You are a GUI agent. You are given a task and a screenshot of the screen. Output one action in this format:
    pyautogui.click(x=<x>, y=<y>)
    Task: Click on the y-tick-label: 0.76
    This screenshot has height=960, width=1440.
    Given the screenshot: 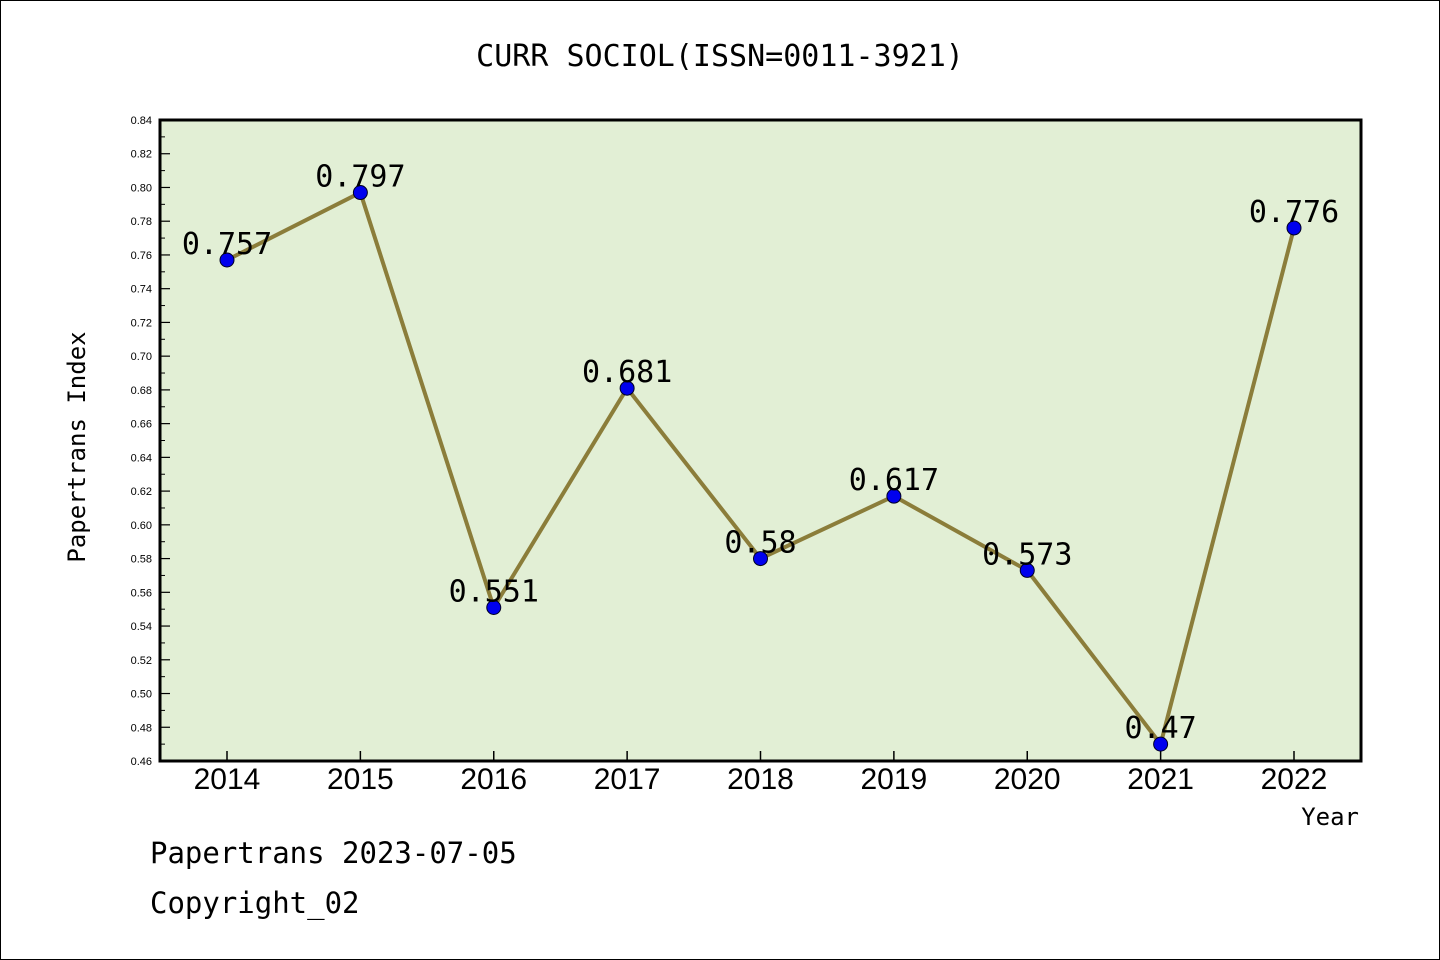 What is the action you would take?
    pyautogui.click(x=141, y=256)
    